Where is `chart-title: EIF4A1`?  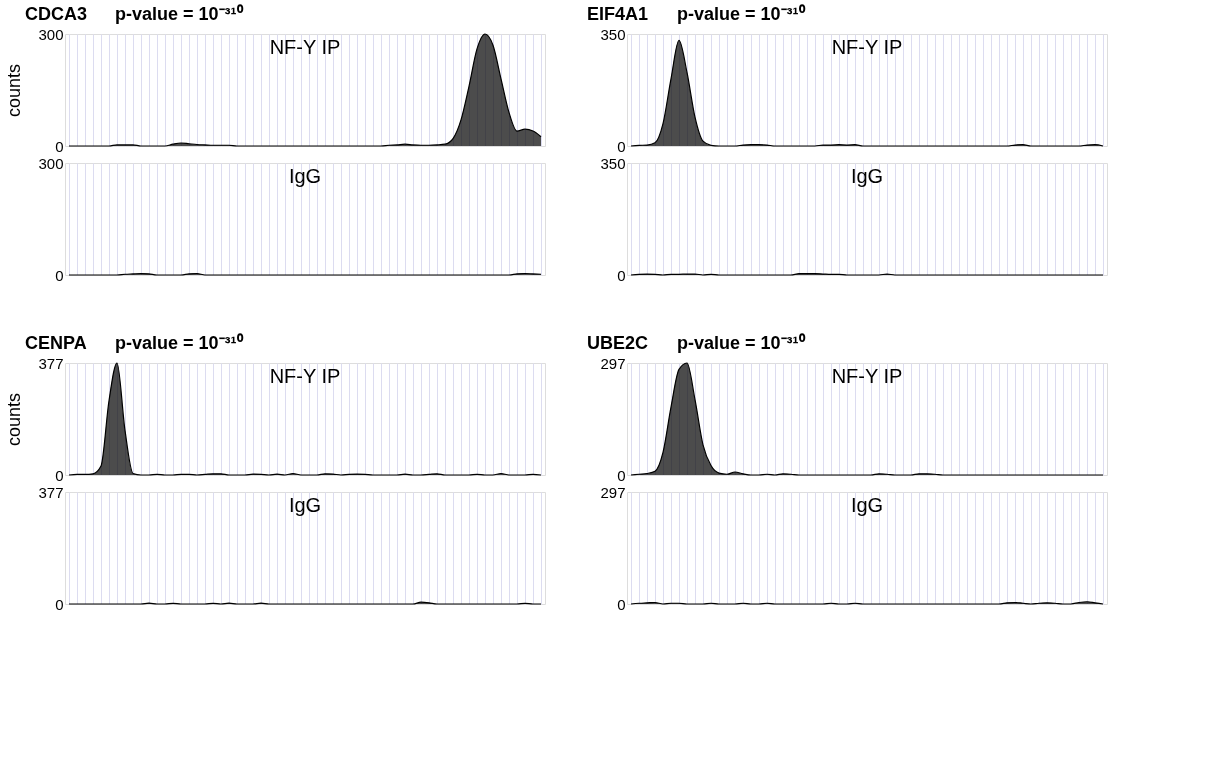 chart-title: EIF4A1 is located at coordinates (618, 14).